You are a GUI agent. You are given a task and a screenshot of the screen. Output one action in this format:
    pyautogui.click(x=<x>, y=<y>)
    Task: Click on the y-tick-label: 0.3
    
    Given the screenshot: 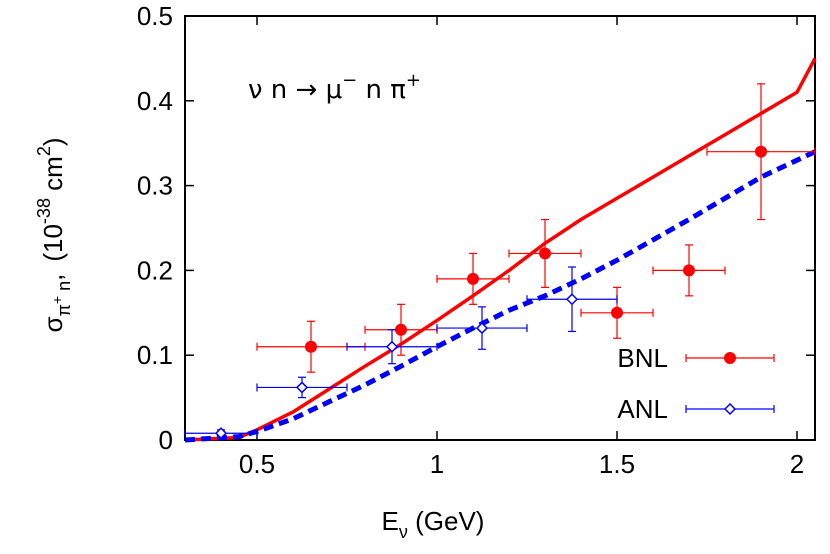 What is the action you would take?
    pyautogui.click(x=155, y=186)
    